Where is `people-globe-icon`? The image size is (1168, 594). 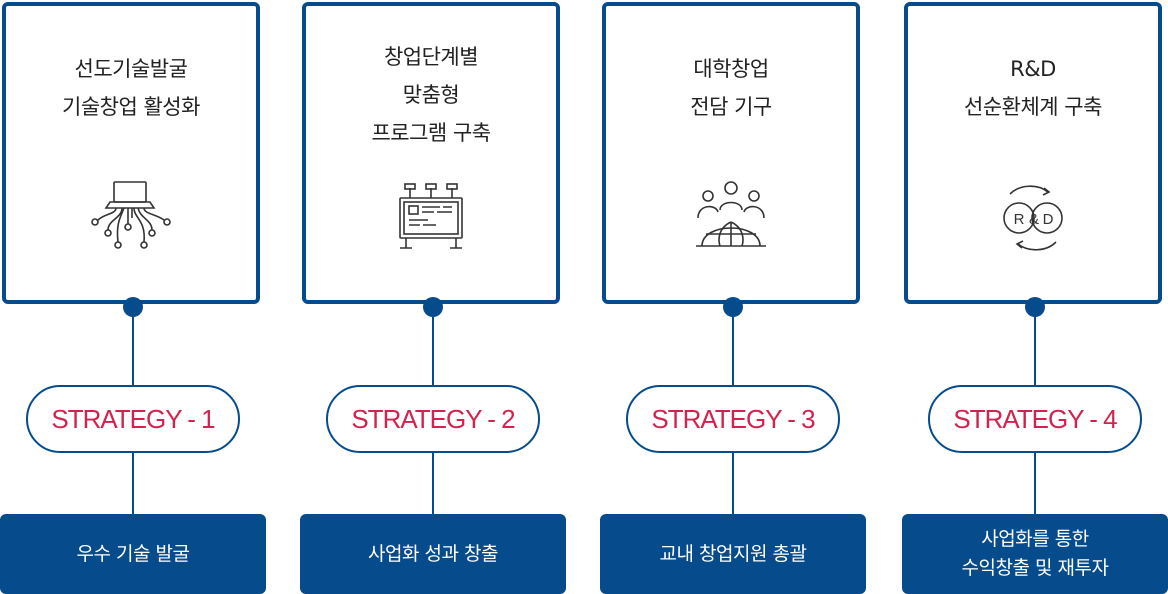
people-globe-icon is located at coordinates (731, 214).